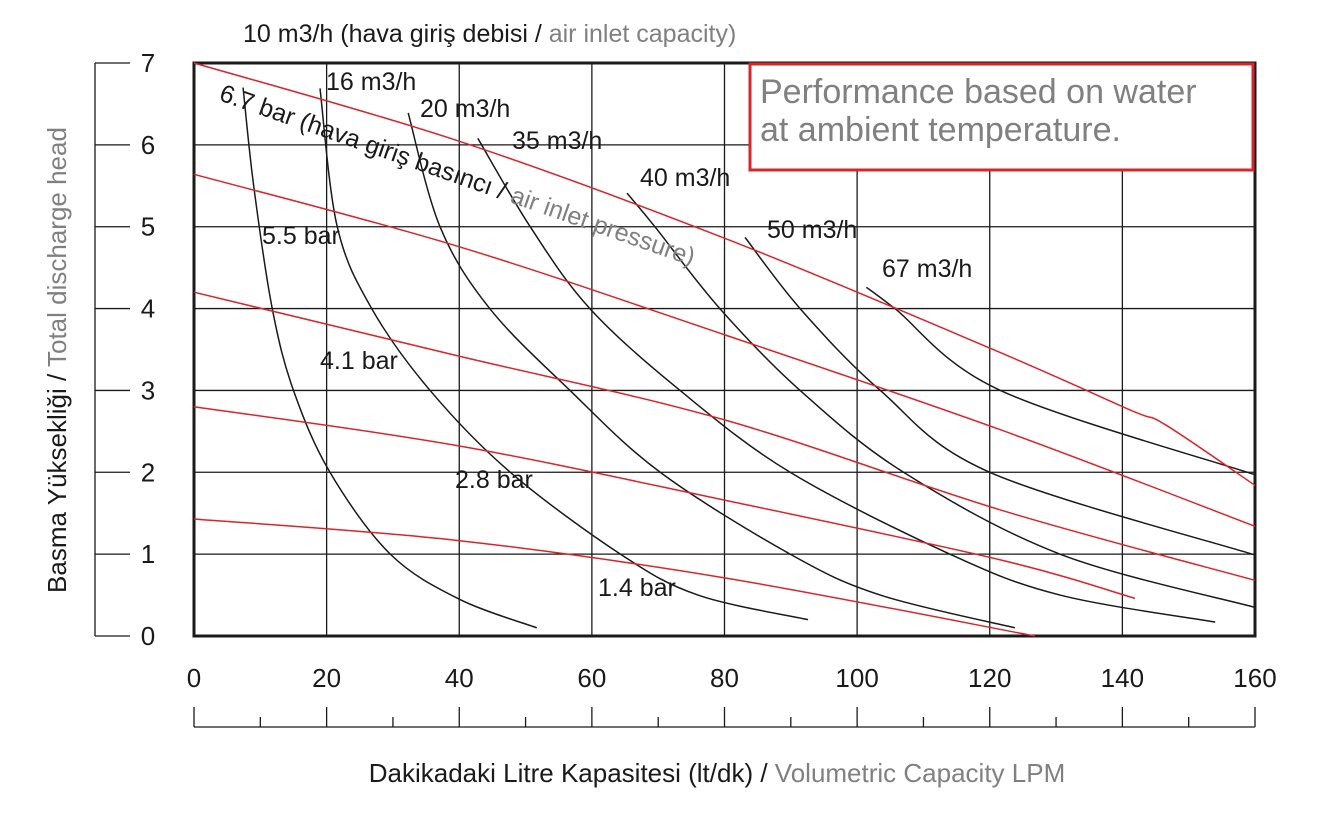 This screenshot has height=815, width=1328. What do you see at coordinates (724, 678) in the screenshot?
I see `x-tick-label: 80` at bounding box center [724, 678].